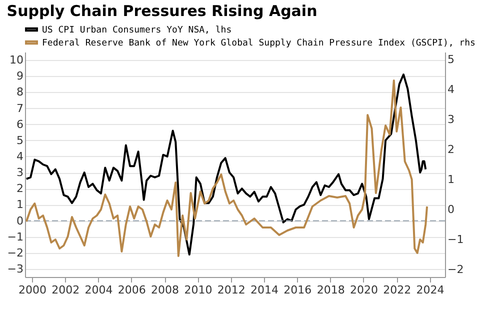  I want to click on legend-label: Federal Reserve Bank of New York Global Supply Chain Pressure Index (GSCPI), rhs, so click(259, 43).